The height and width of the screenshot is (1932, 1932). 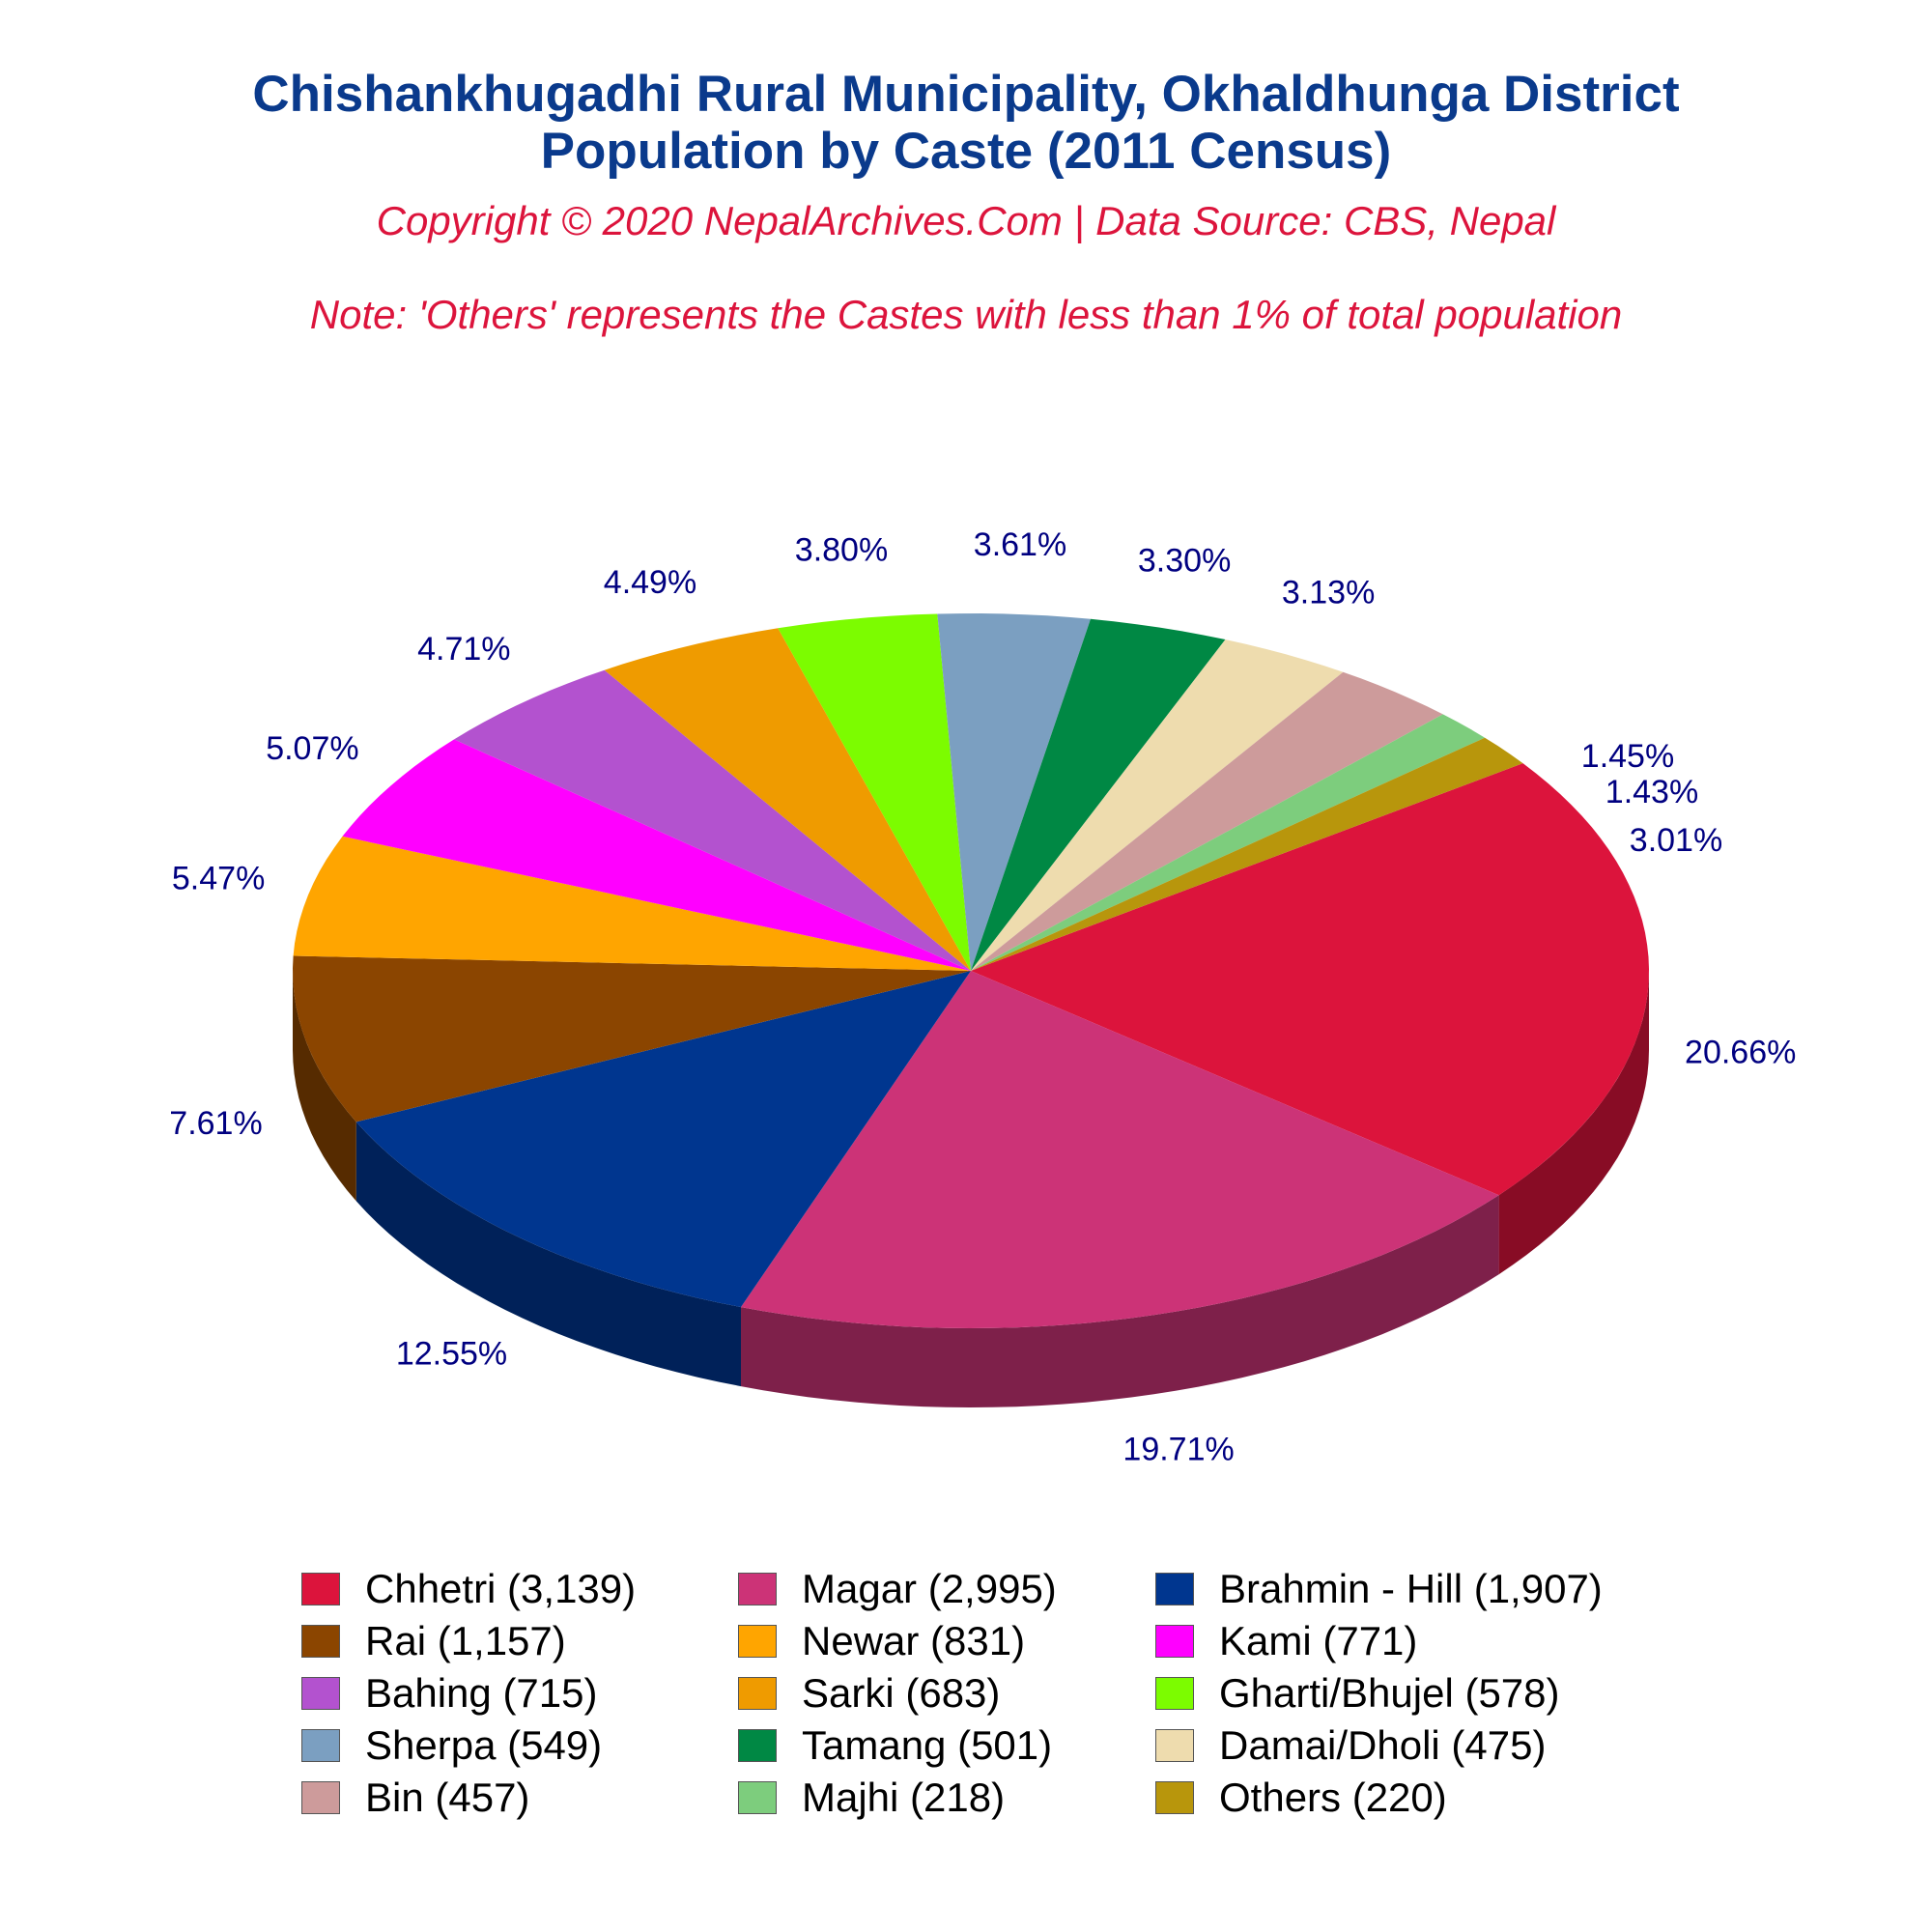 What do you see at coordinates (215, 1123) in the screenshot?
I see `pct-label-rai: 7.61%` at bounding box center [215, 1123].